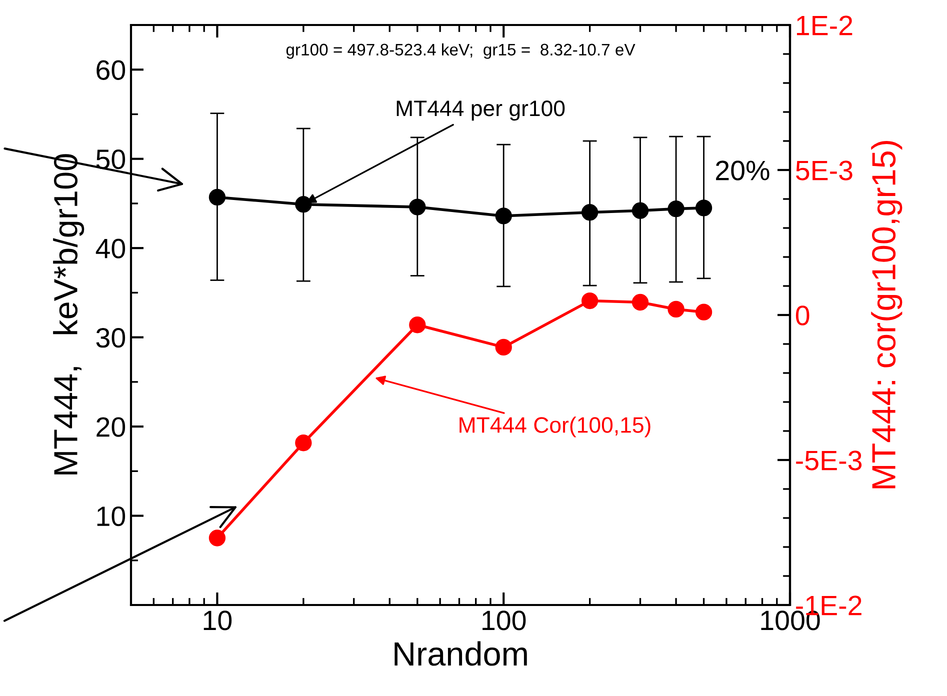 Image resolution: width=947 pixels, height=696 pixels. Describe the element at coordinates (111, 516) in the screenshot. I see `y-tick-label: 10` at that location.